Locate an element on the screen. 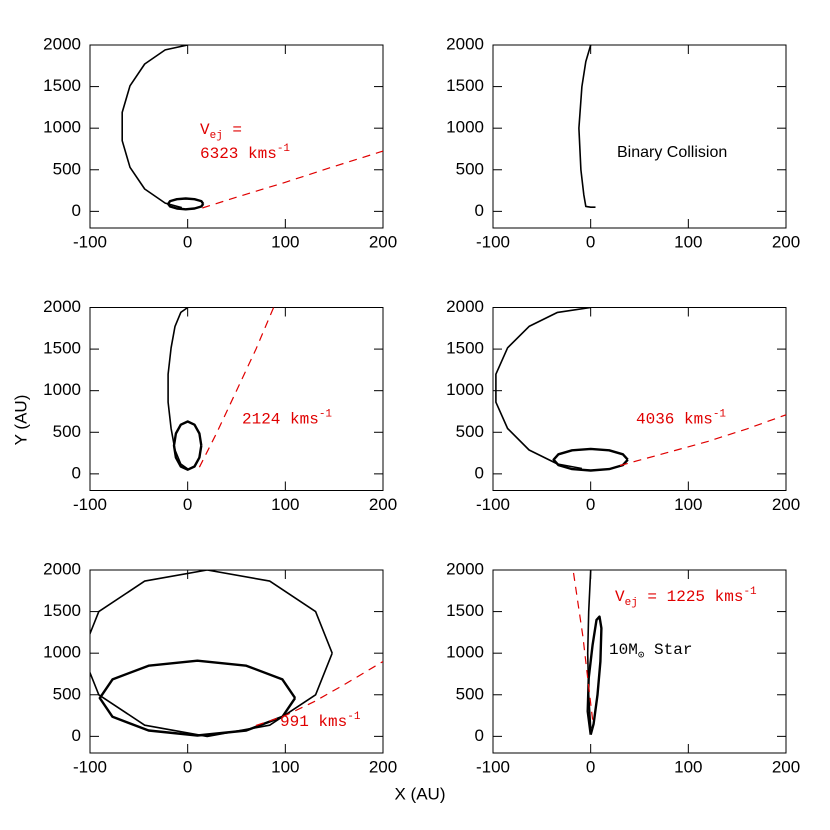 The image size is (830, 830). annotation: 4036 kms-1 is located at coordinates (681, 418).